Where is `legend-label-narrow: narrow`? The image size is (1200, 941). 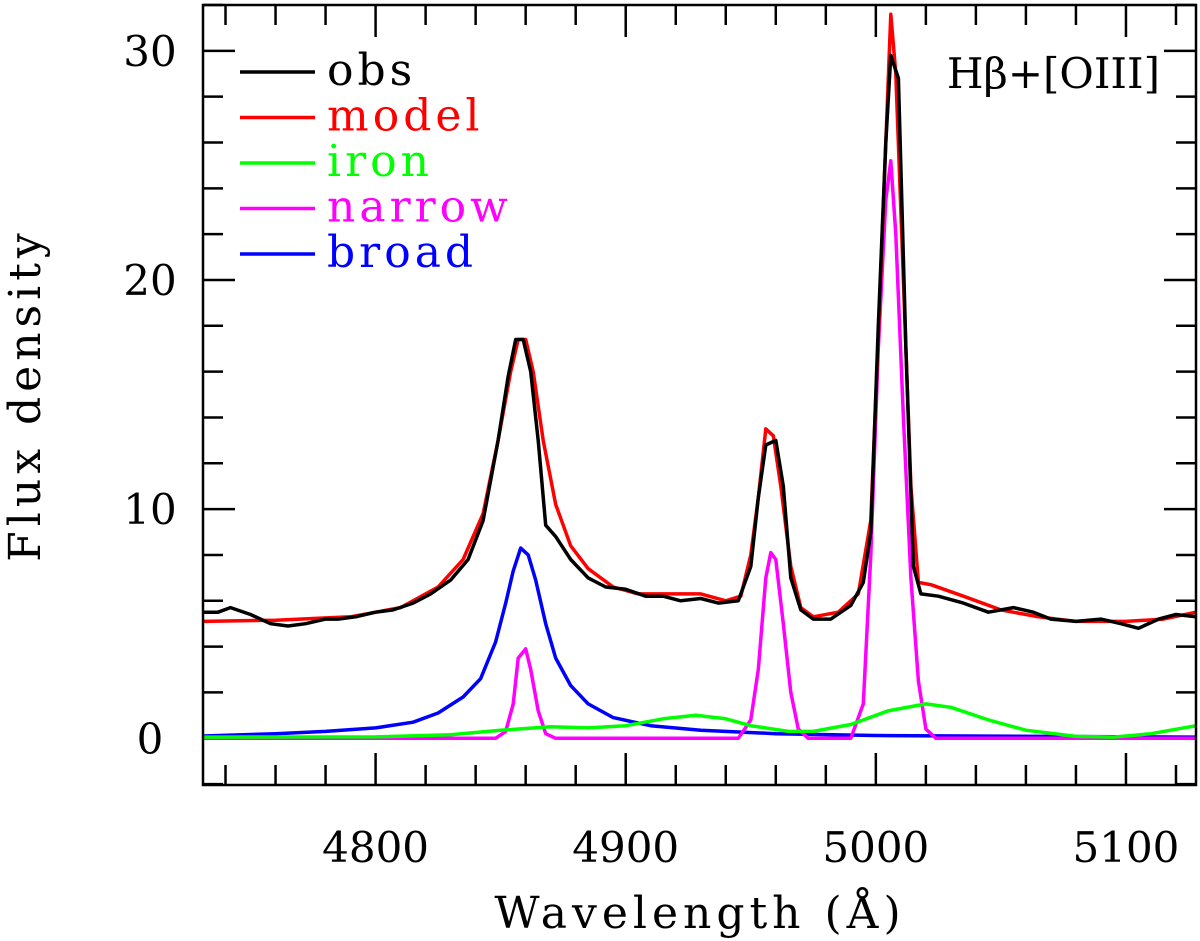 legend-label-narrow: narrow is located at coordinates (419, 207).